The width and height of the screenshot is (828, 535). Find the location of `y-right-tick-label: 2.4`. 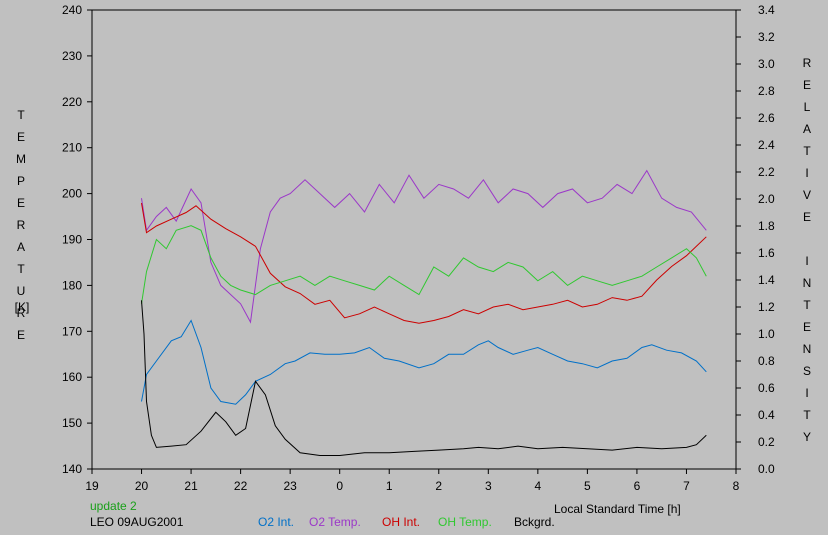

y-right-tick-label: 2.4 is located at coordinates (766, 145).